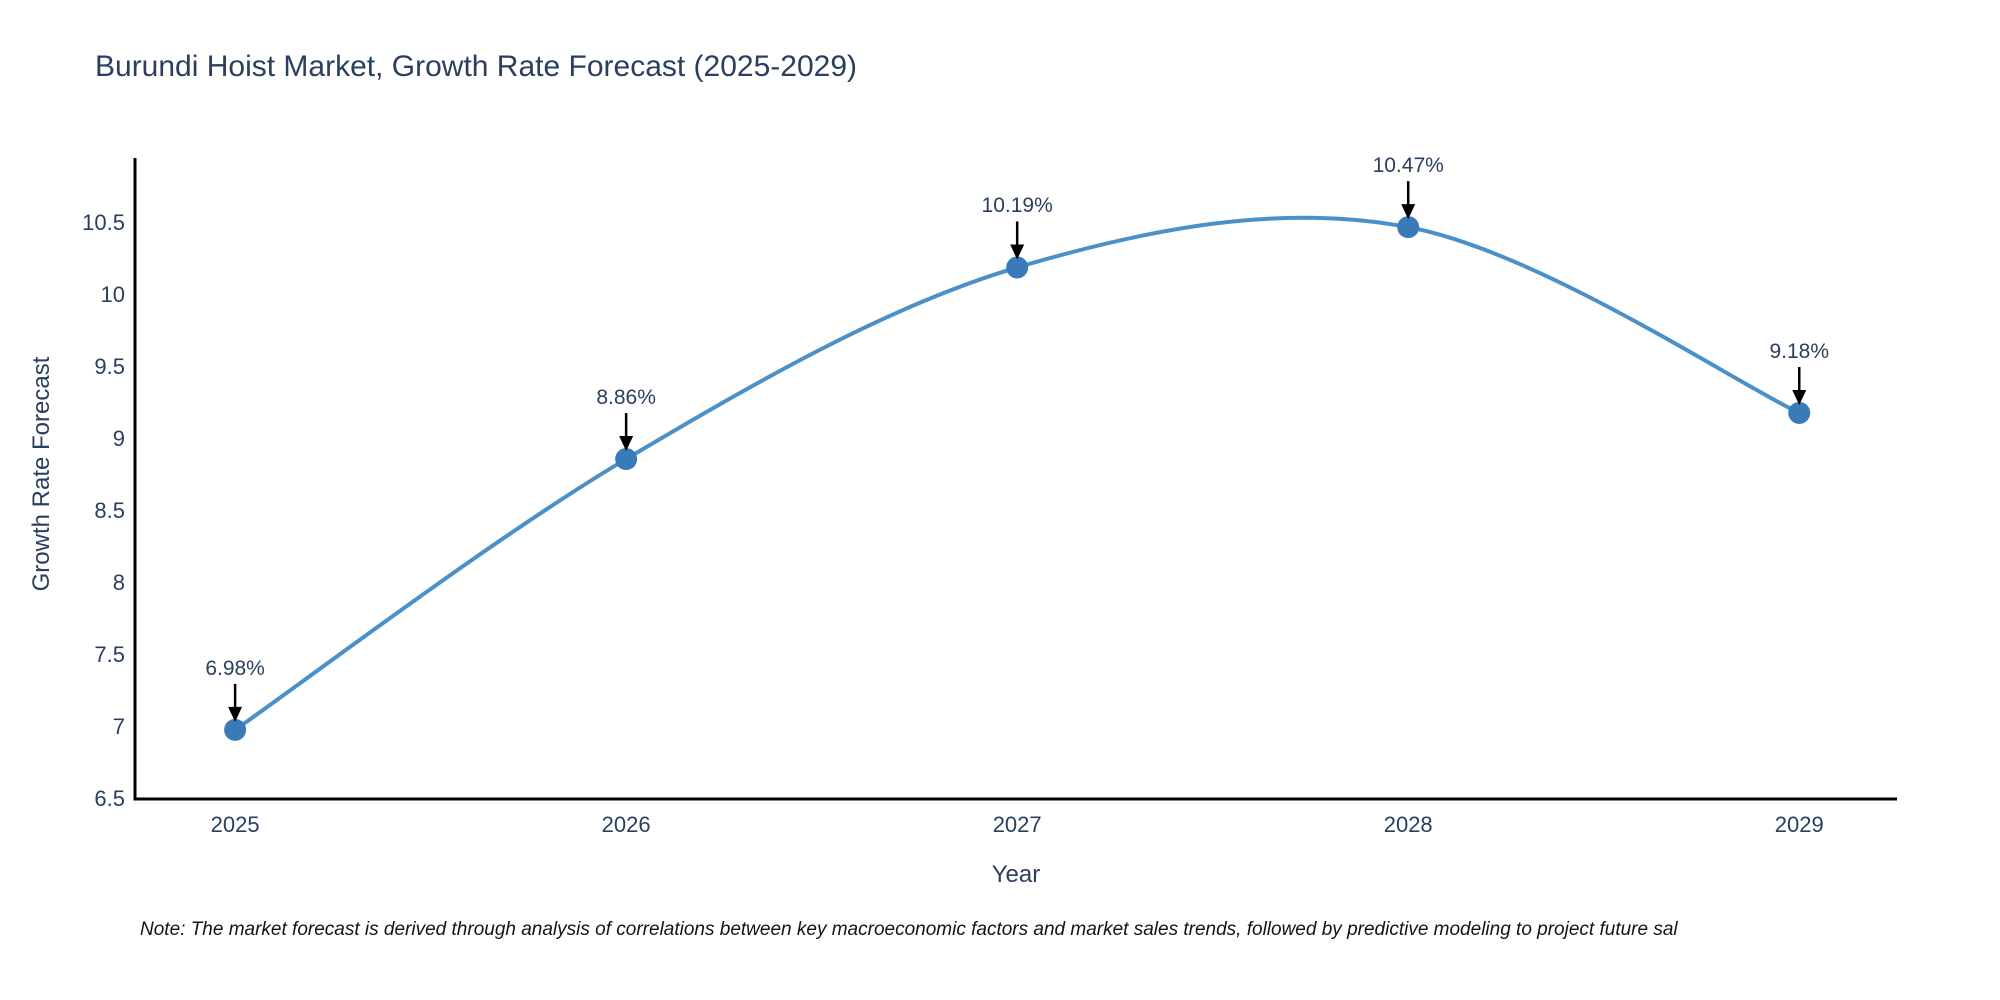 Image resolution: width=2000 pixels, height=1000 pixels. I want to click on y-tick-label: 9.5, so click(109, 366).